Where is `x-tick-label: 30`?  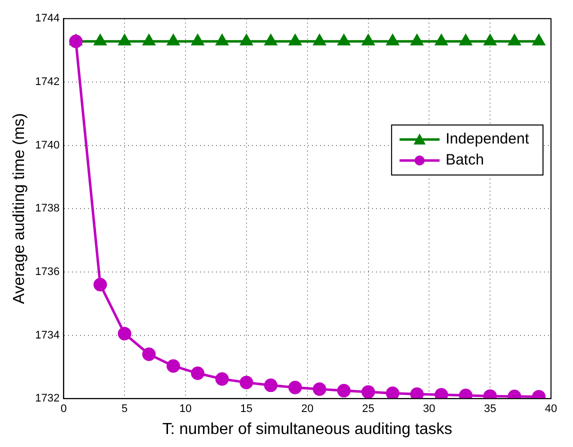 x-tick-label: 30 is located at coordinates (429, 409).